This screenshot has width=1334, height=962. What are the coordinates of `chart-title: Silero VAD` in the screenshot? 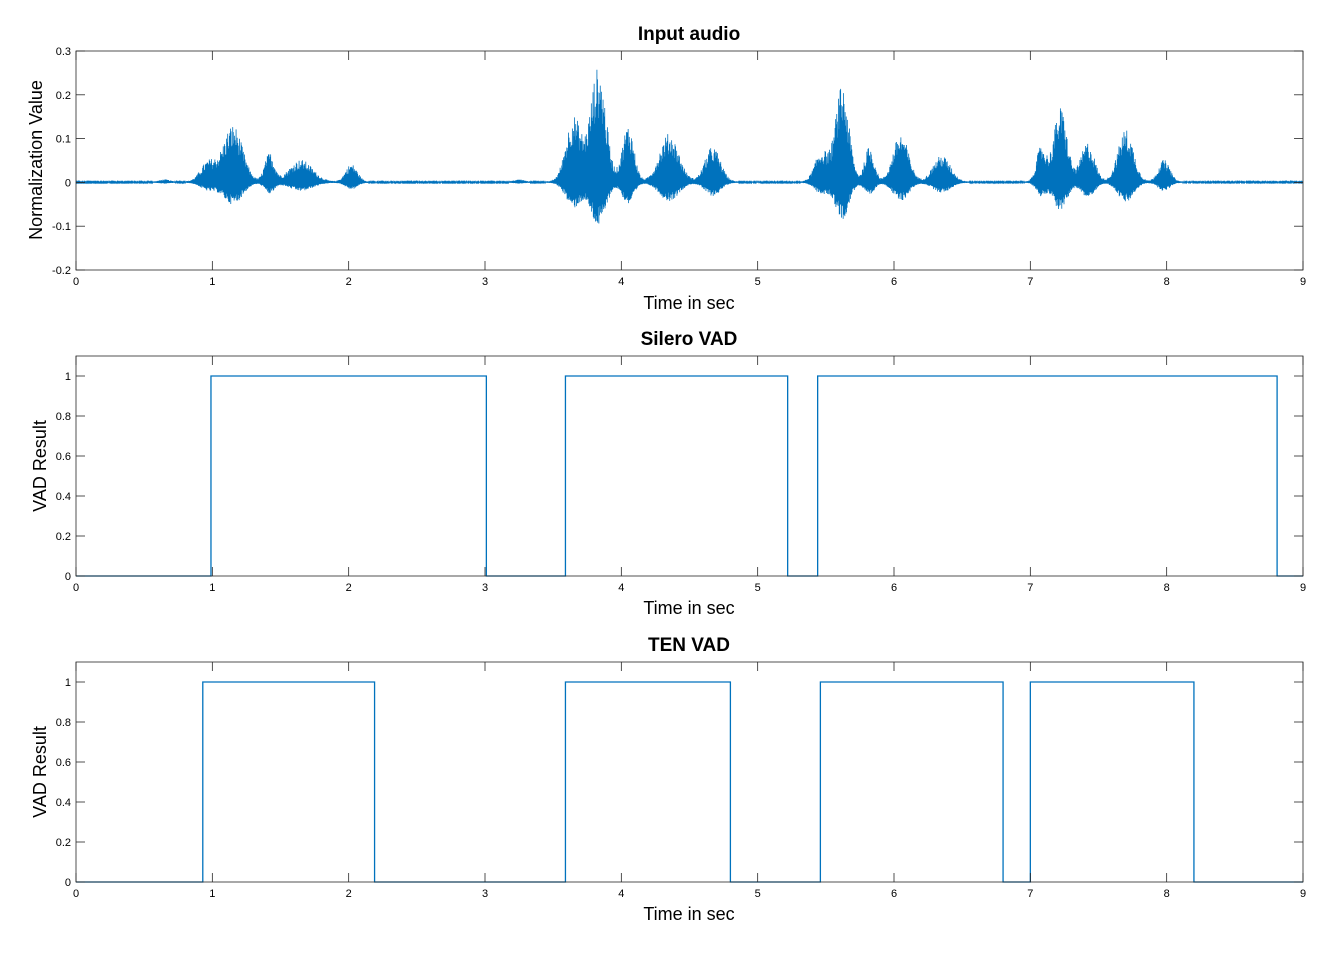 It's located at (689, 339).